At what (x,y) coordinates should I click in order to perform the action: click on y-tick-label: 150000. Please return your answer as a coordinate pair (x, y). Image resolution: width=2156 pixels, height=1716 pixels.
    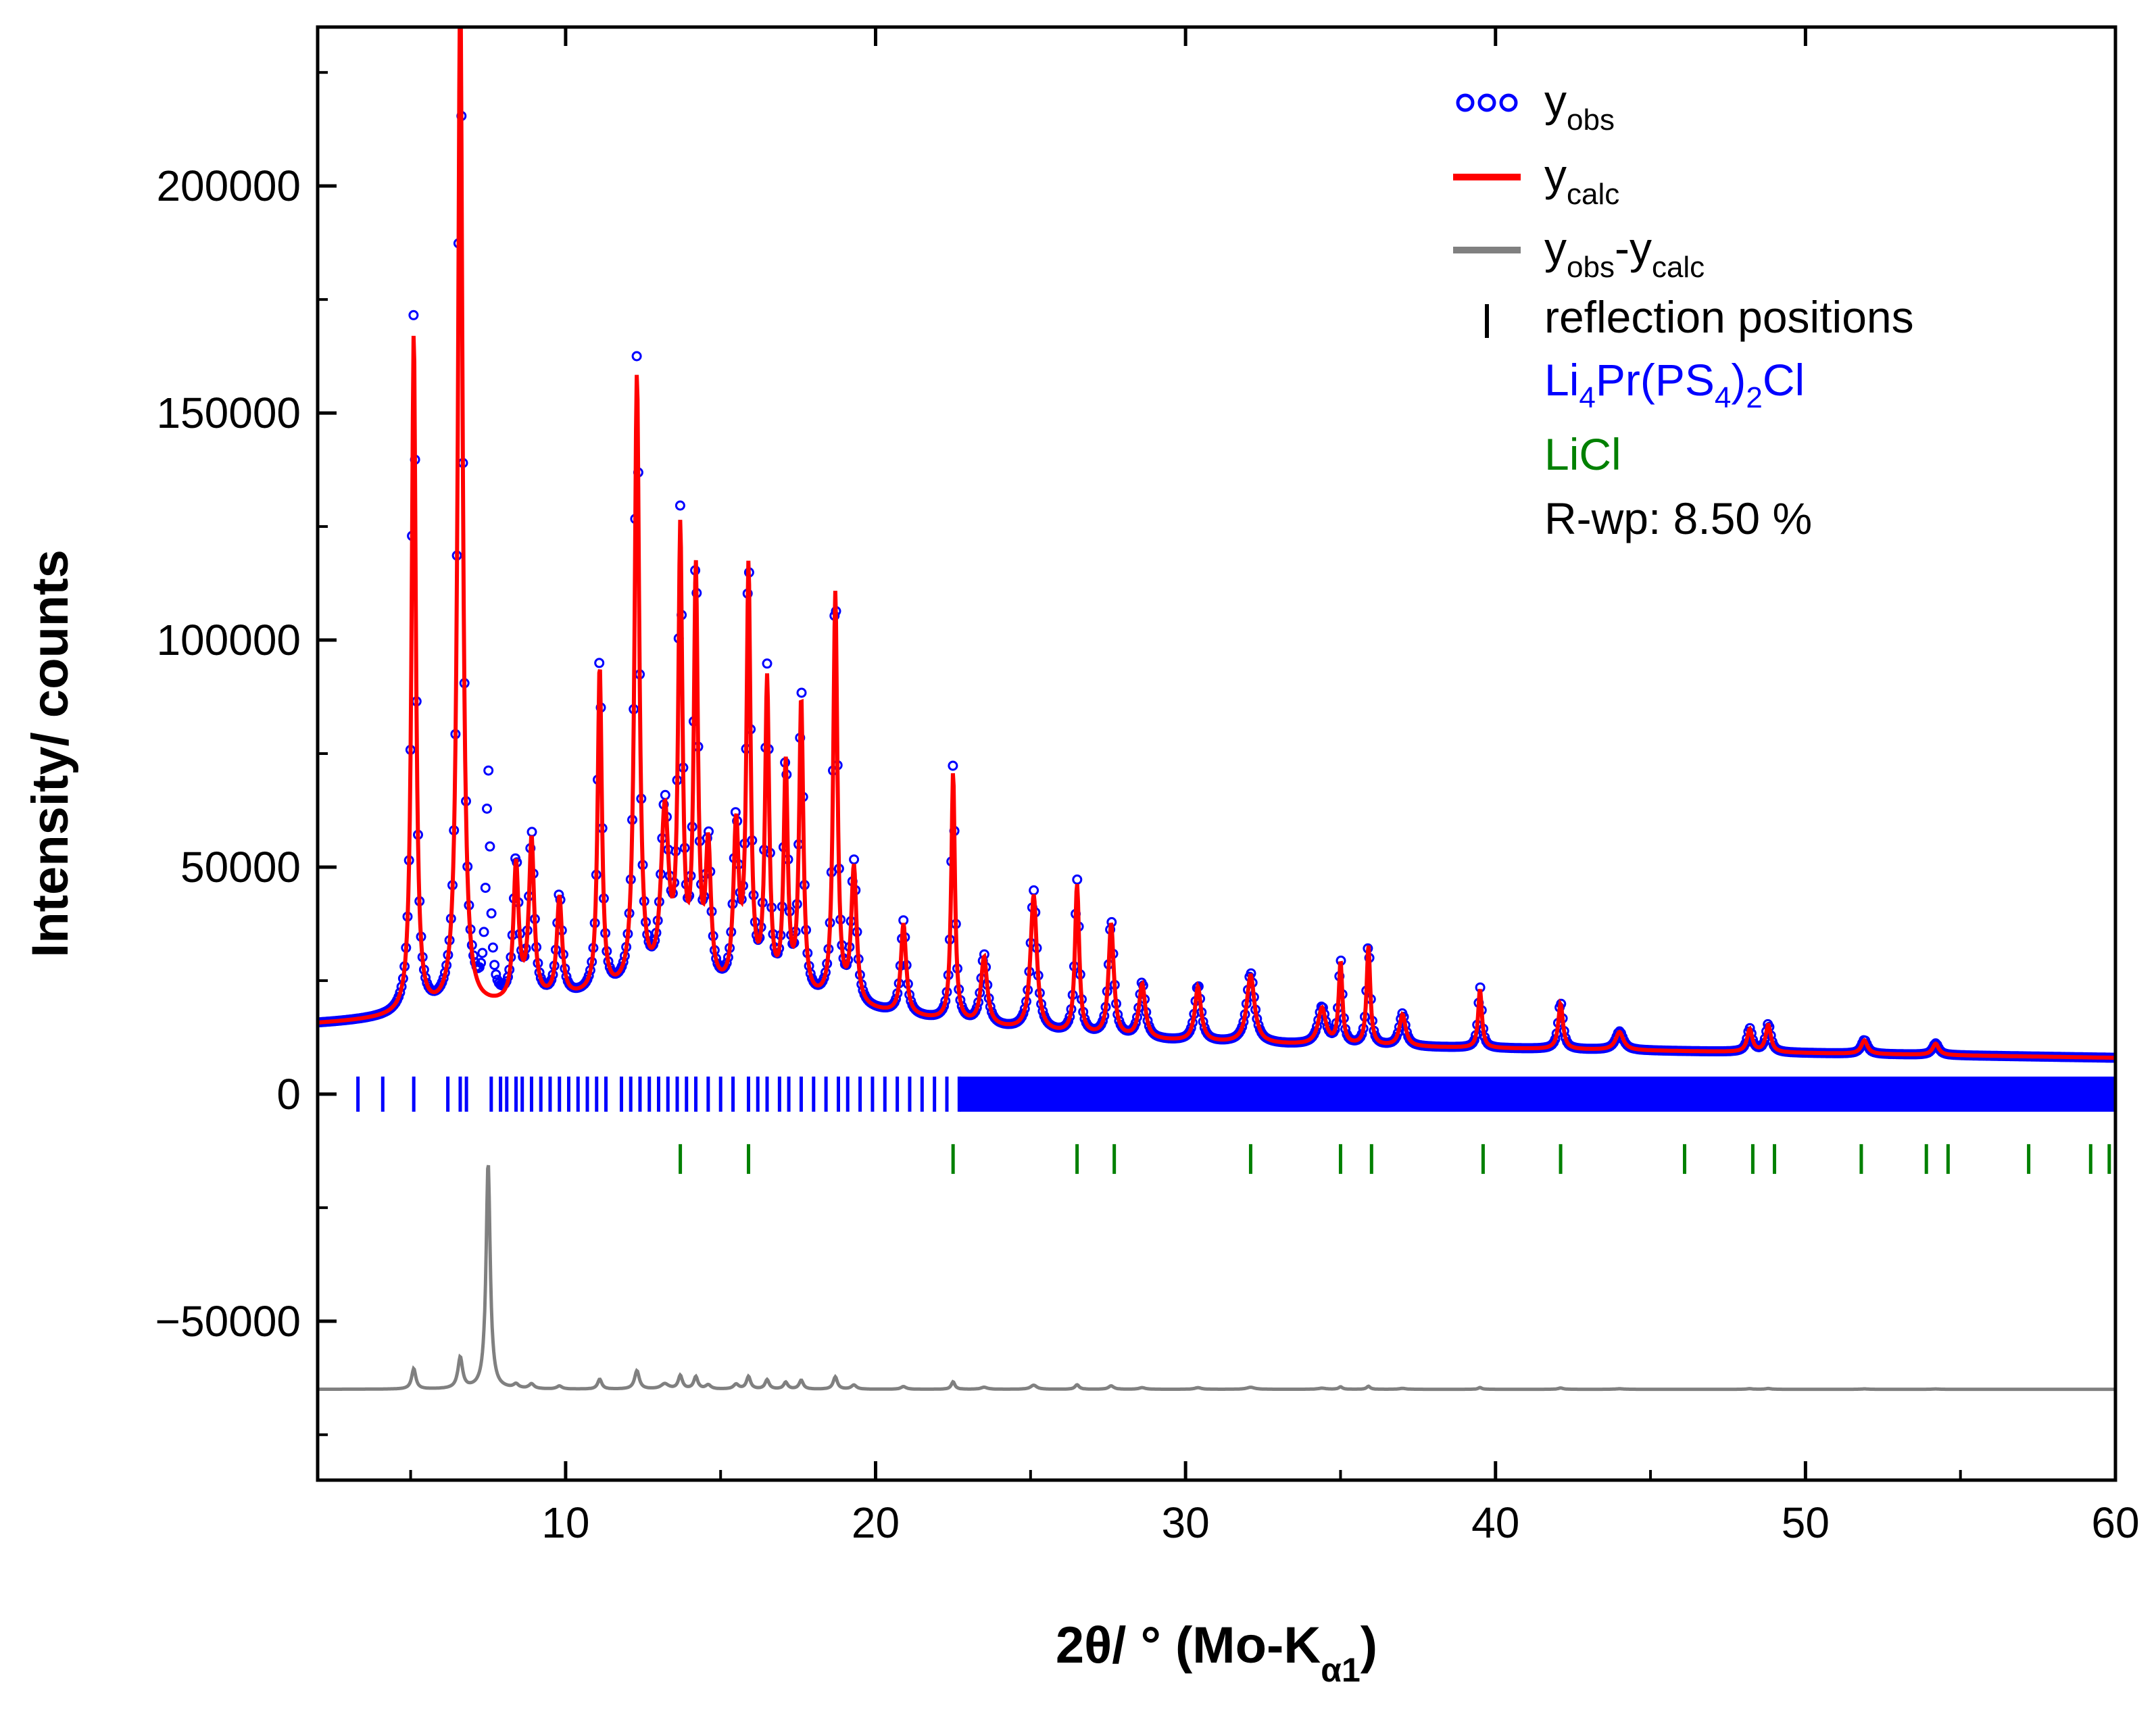
    Looking at the image, I should click on (228, 413).